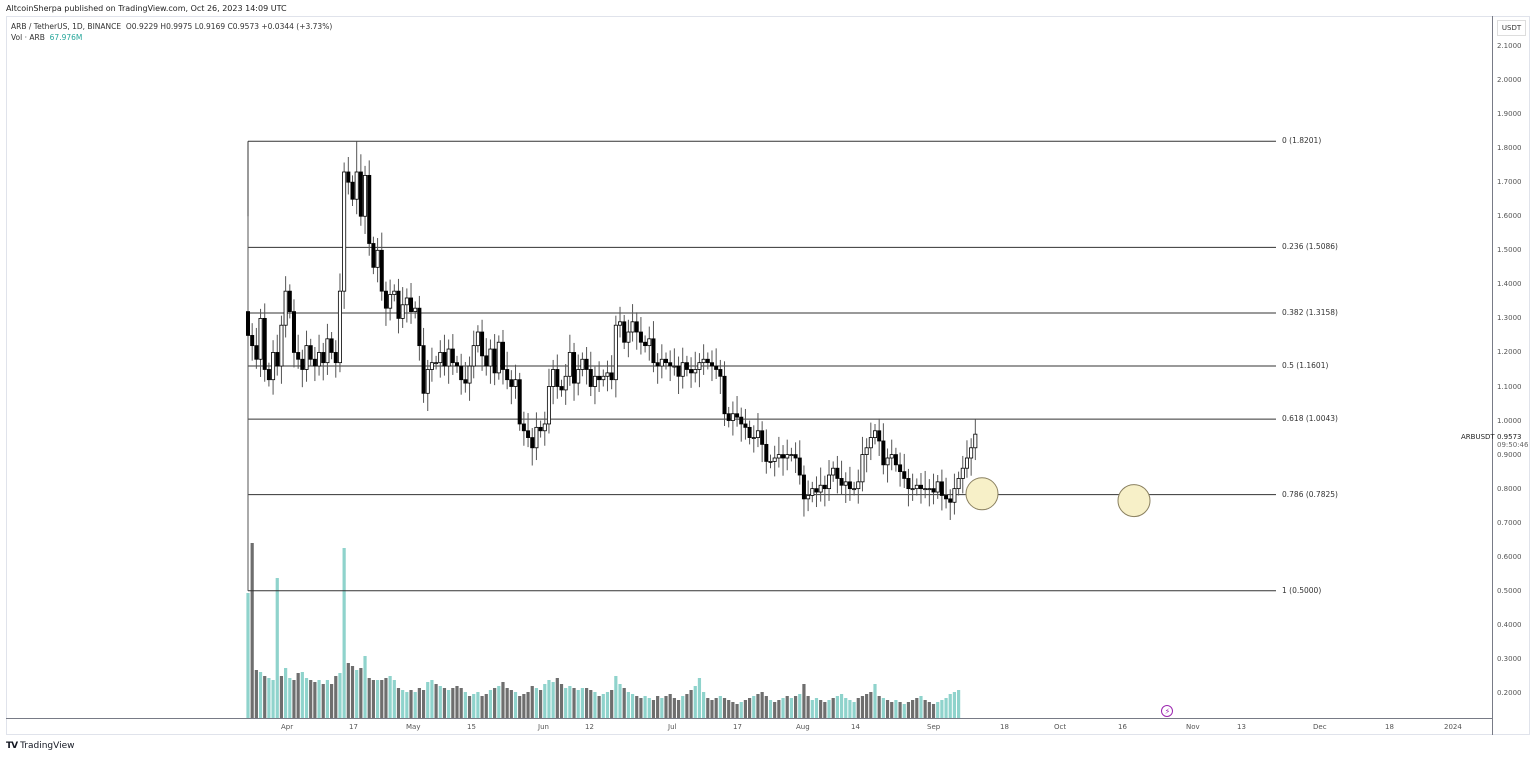 The width and height of the screenshot is (1536, 758). What do you see at coordinates (1453, 727) in the screenshot?
I see `time-tick: 2024` at bounding box center [1453, 727].